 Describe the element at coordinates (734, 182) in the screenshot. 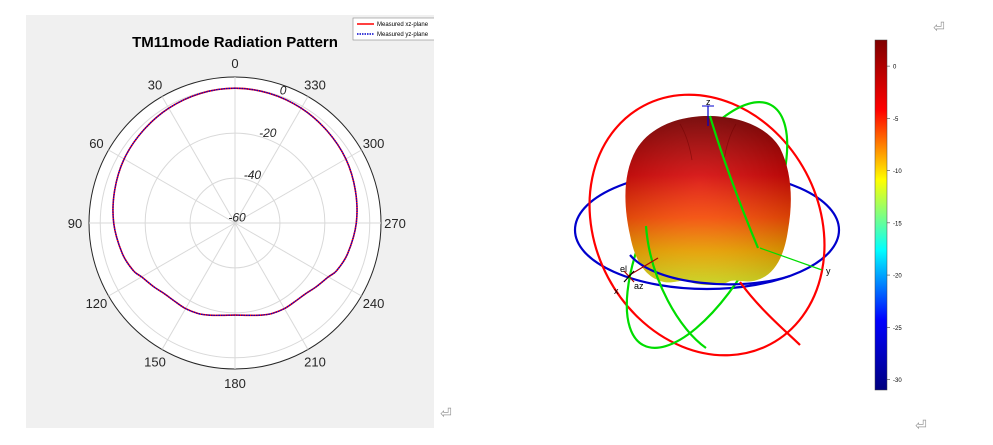

I see `ring-yz-top` at that location.